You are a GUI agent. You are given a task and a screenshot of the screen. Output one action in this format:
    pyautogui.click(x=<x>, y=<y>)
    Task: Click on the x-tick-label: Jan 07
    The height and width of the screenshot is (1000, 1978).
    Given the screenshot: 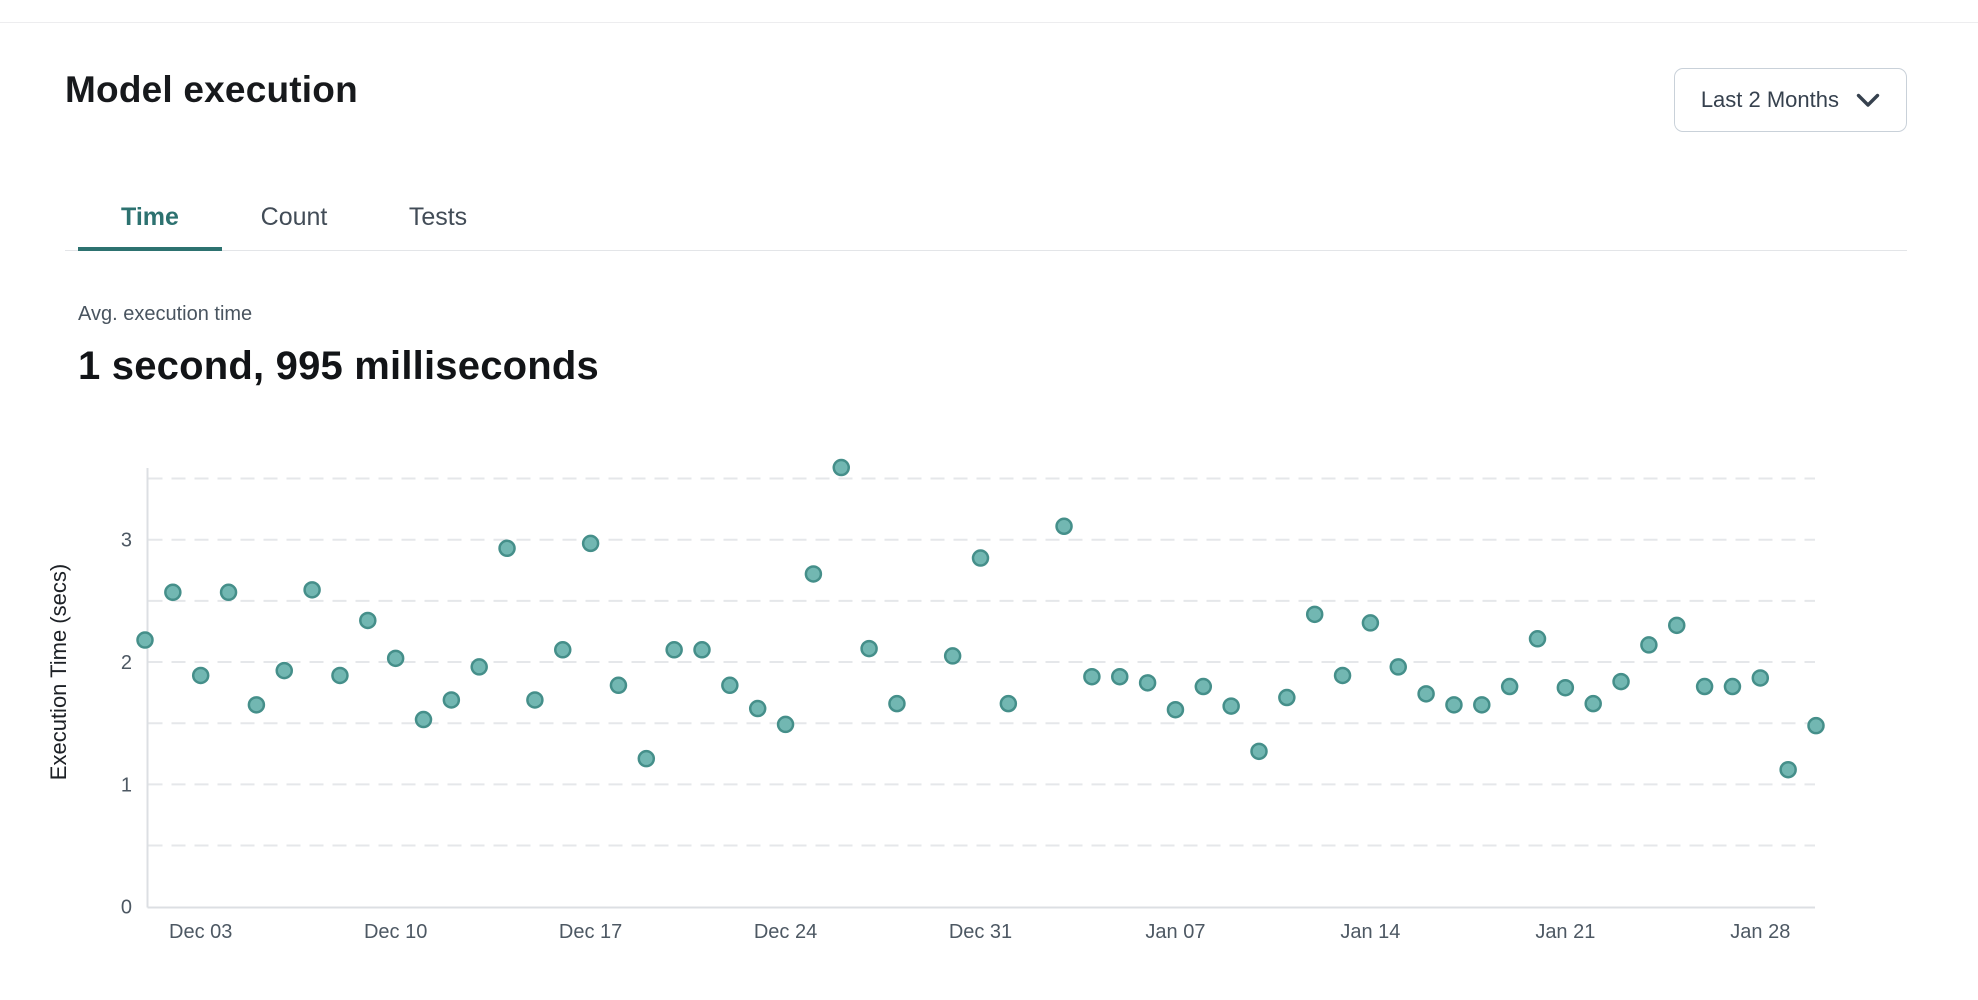 What is the action you would take?
    pyautogui.click(x=1175, y=932)
    